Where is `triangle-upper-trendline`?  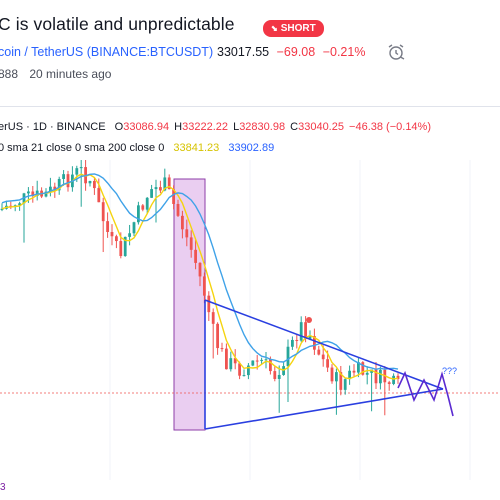
triangle-upper-trendline is located at coordinates (324, 344).